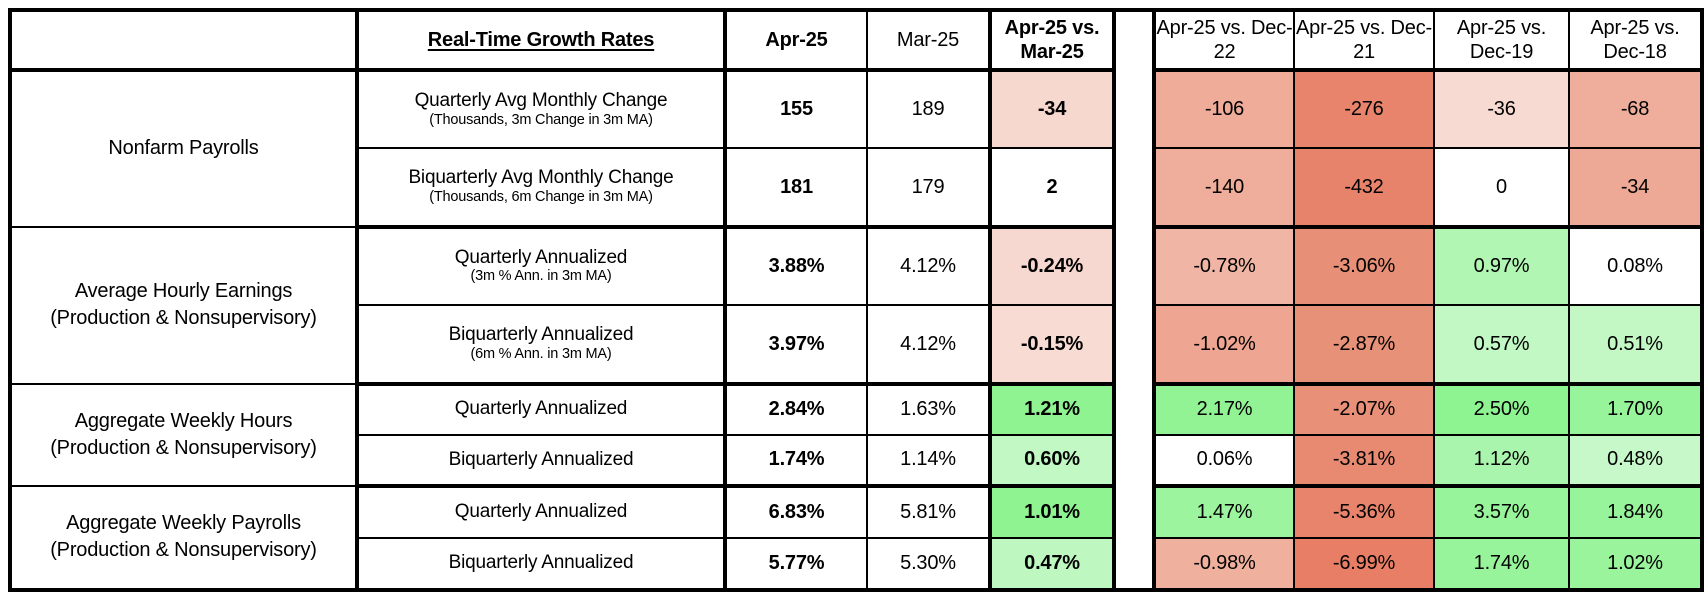 This screenshot has width=1708, height=608. What do you see at coordinates (1635, 461) in the screenshot?
I see `value-cell: 0.48%` at bounding box center [1635, 461].